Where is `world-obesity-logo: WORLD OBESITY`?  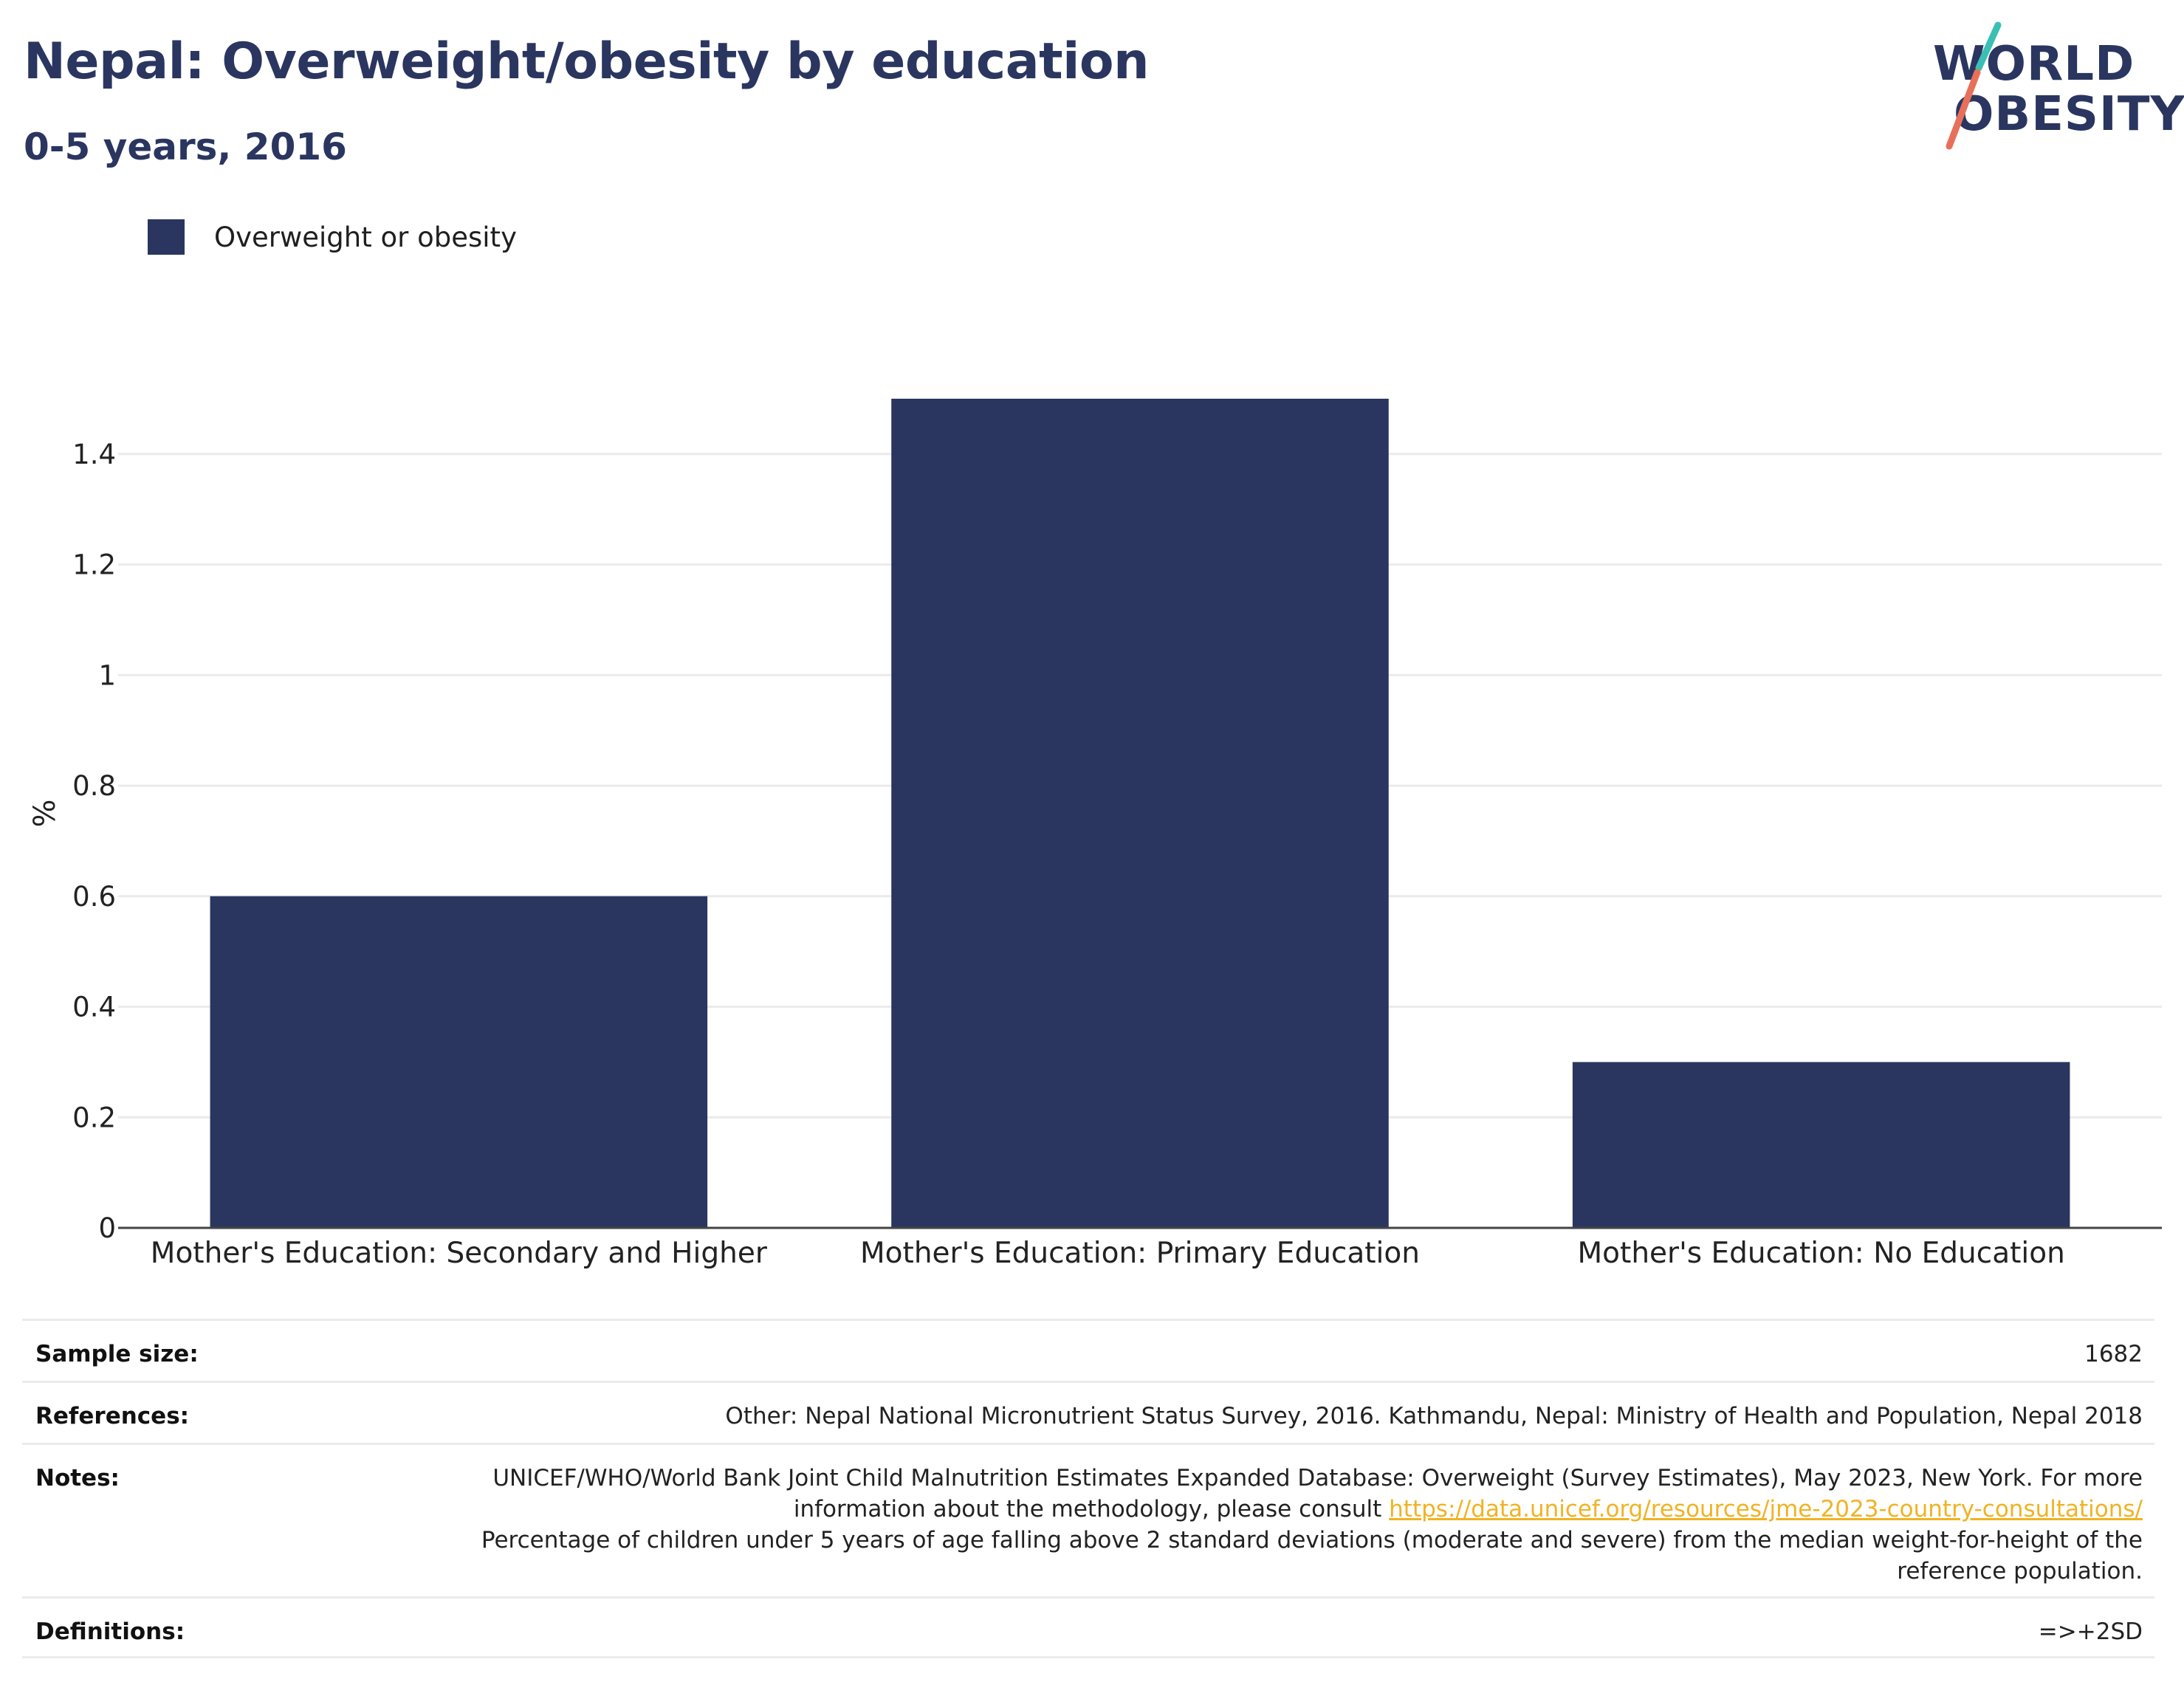 world-obesity-logo: WORLD OBESITY is located at coordinates (2058, 87).